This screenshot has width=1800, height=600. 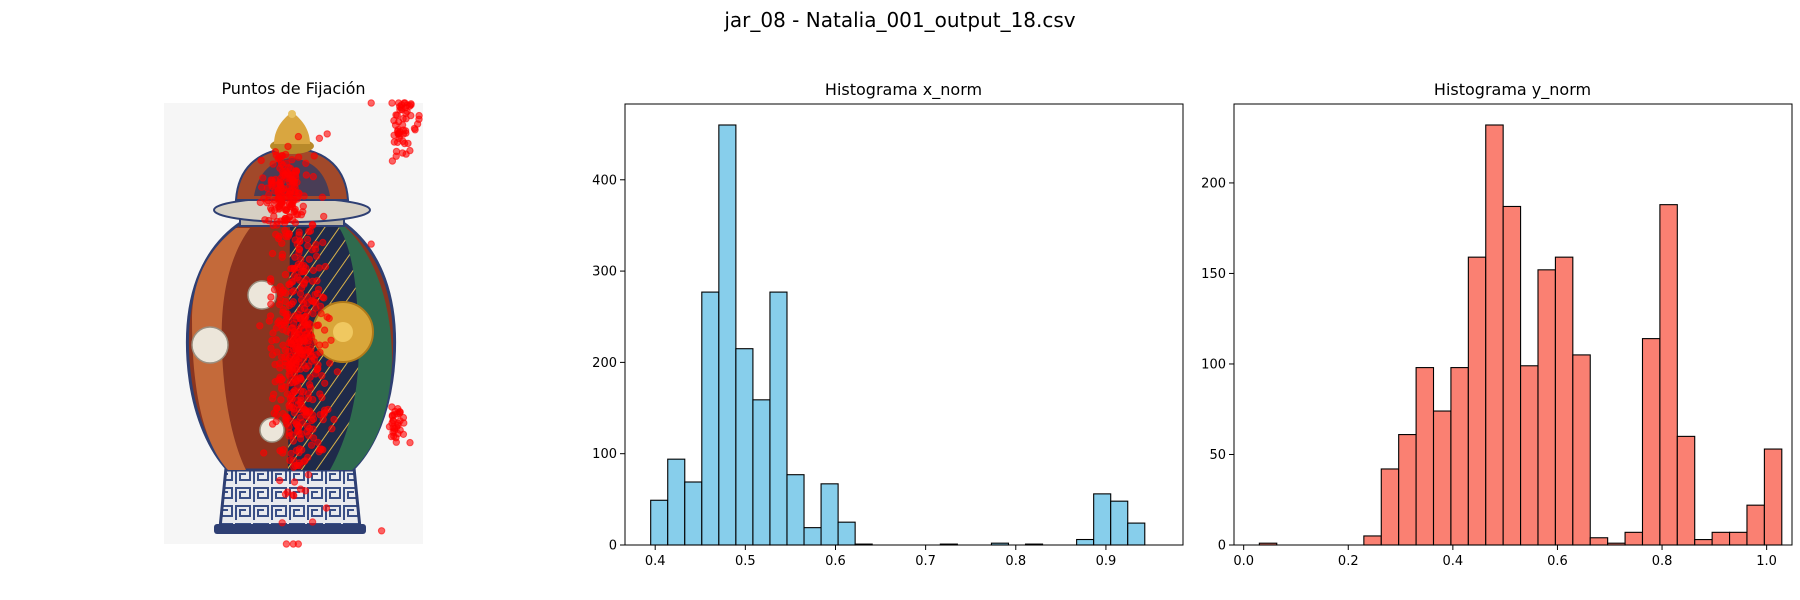 What do you see at coordinates (293, 88) in the screenshot?
I see `fixation-title: Puntos de Fijación` at bounding box center [293, 88].